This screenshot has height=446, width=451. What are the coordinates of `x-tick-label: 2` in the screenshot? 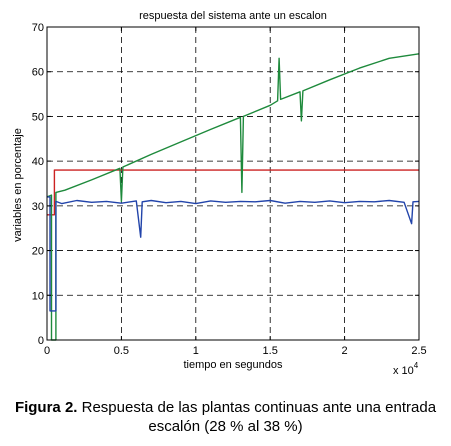 It's located at (345, 351).